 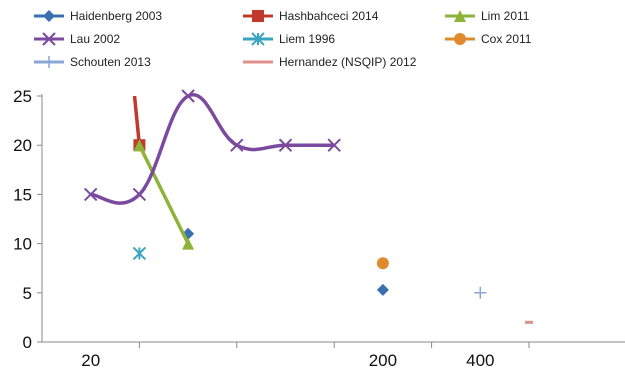 What do you see at coordinates (110, 62) in the screenshot?
I see `legend-label: Schouten 2013` at bounding box center [110, 62].